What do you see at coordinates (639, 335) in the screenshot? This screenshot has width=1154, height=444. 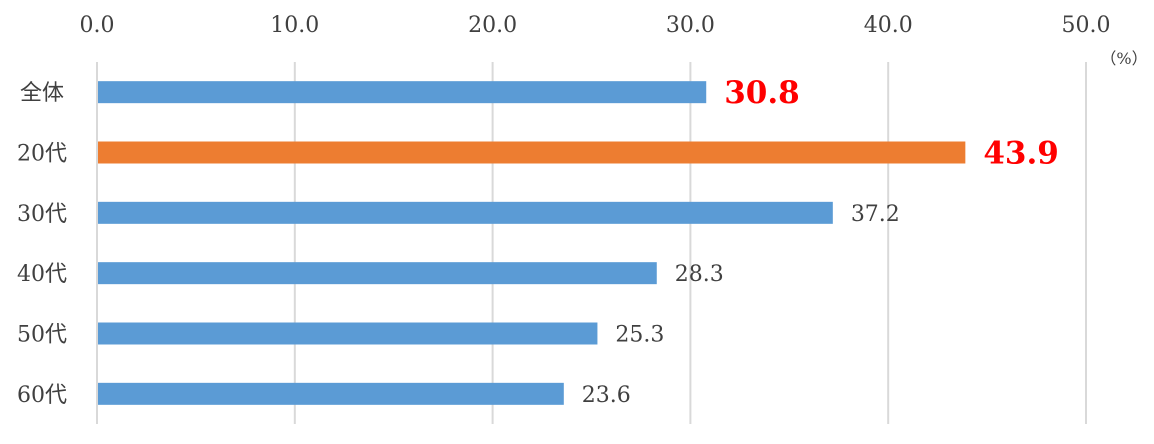 I see `value-label: 25.3` at bounding box center [639, 335].